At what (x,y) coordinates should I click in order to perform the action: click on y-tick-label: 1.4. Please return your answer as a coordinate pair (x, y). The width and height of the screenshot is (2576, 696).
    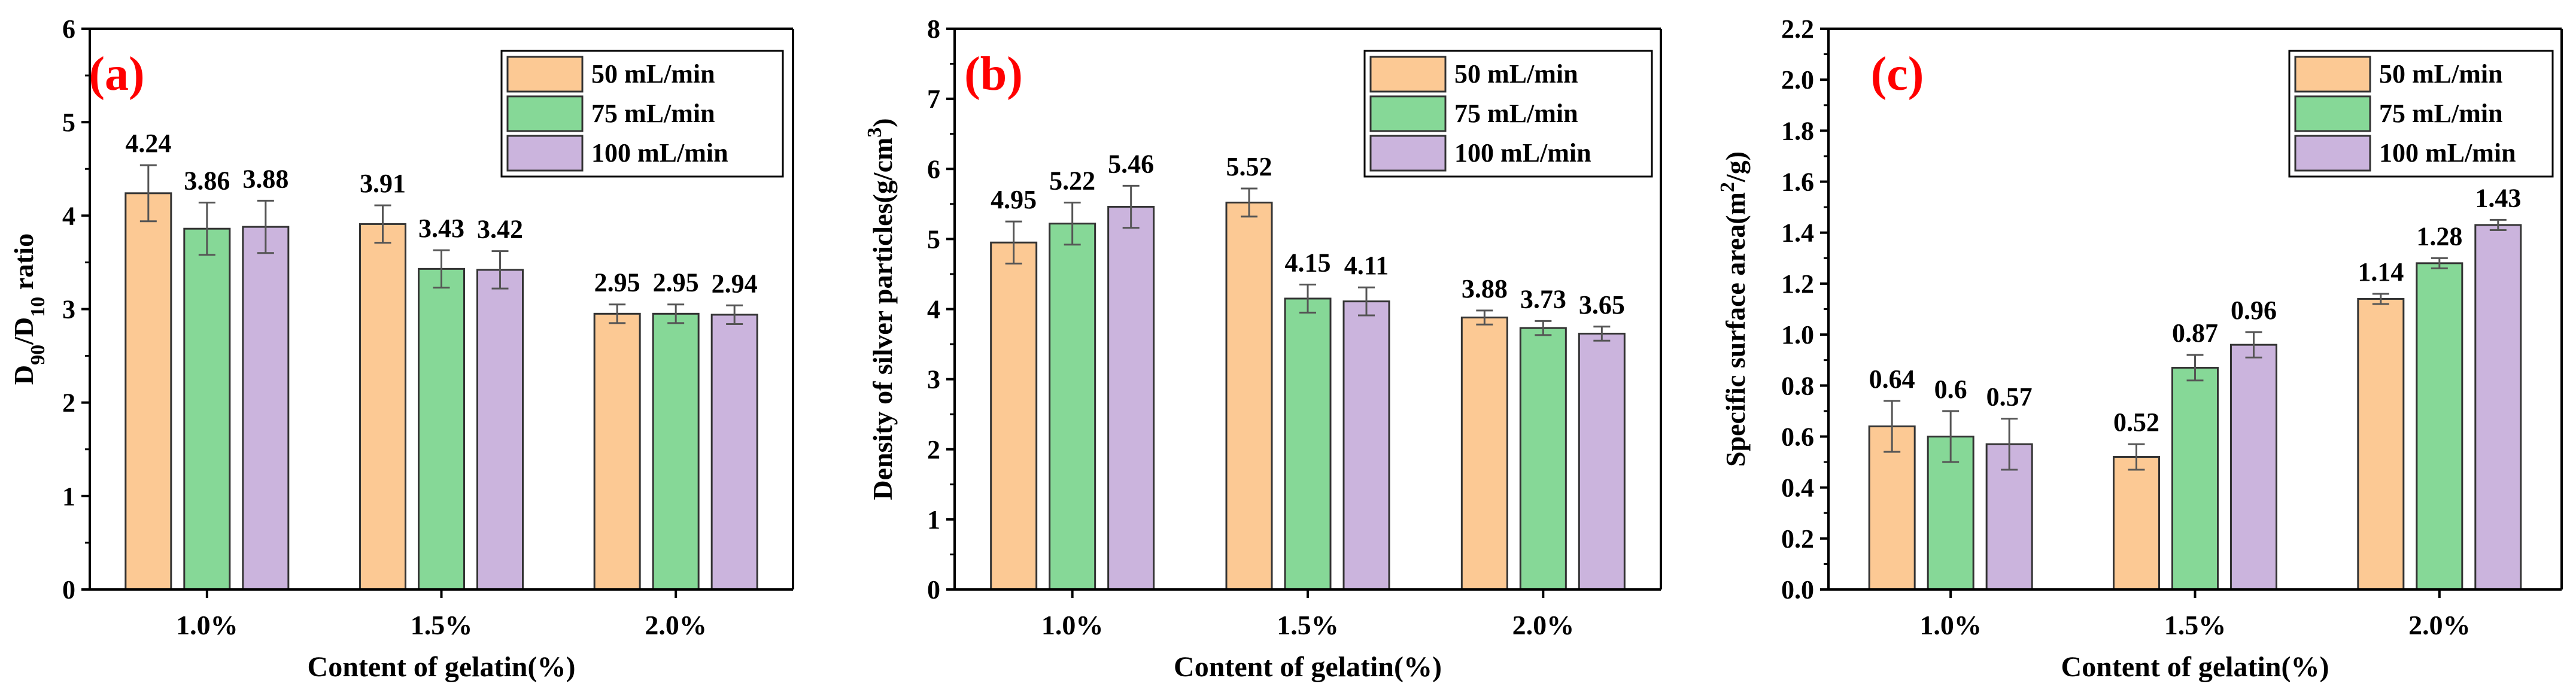
    Looking at the image, I should click on (1797, 233).